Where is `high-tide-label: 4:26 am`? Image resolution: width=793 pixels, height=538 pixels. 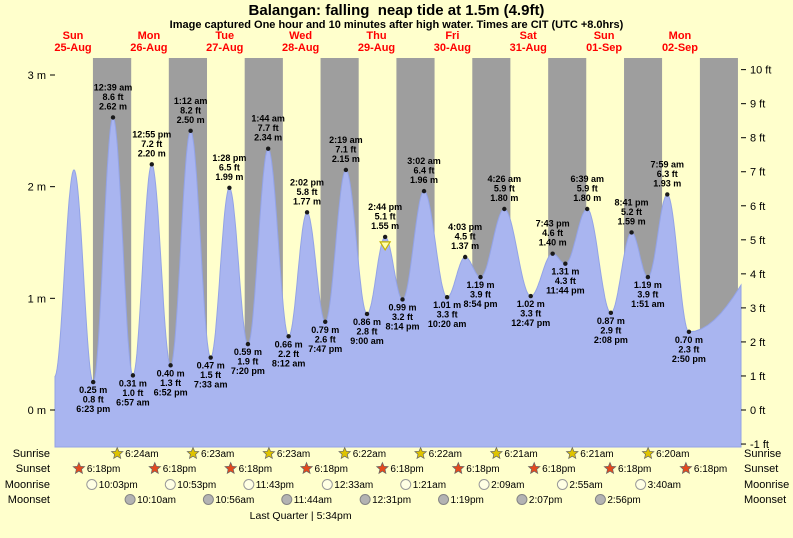
high-tide-label: 4:26 am is located at coordinates (505, 179).